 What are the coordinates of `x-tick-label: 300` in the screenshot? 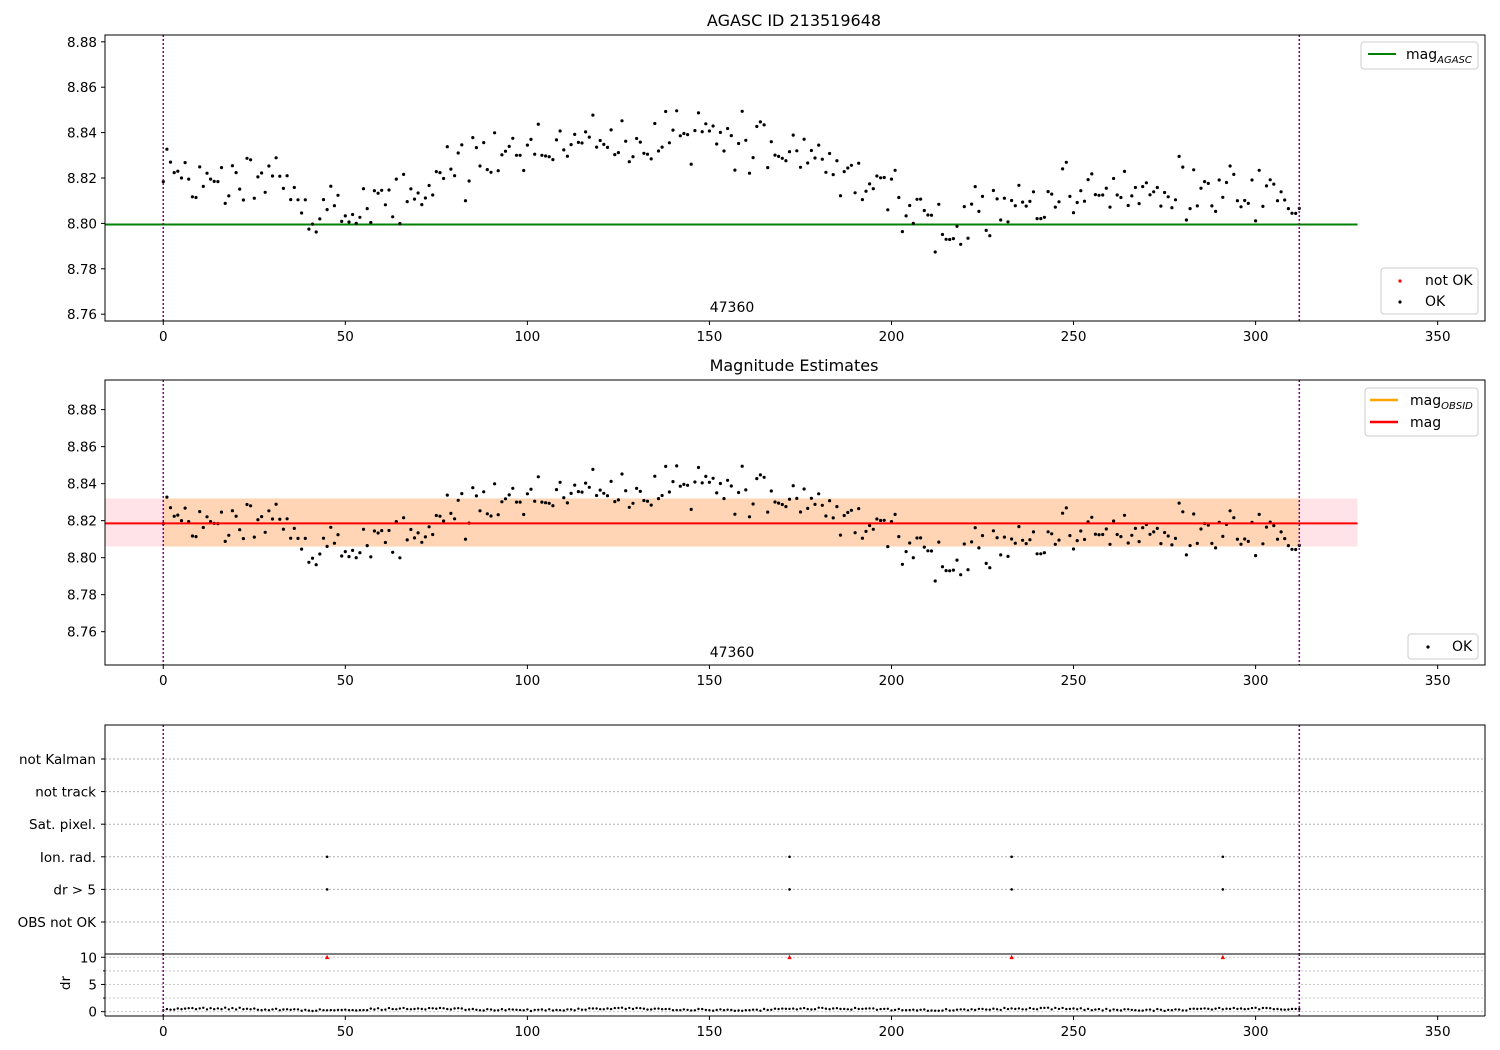 It's located at (1256, 337).